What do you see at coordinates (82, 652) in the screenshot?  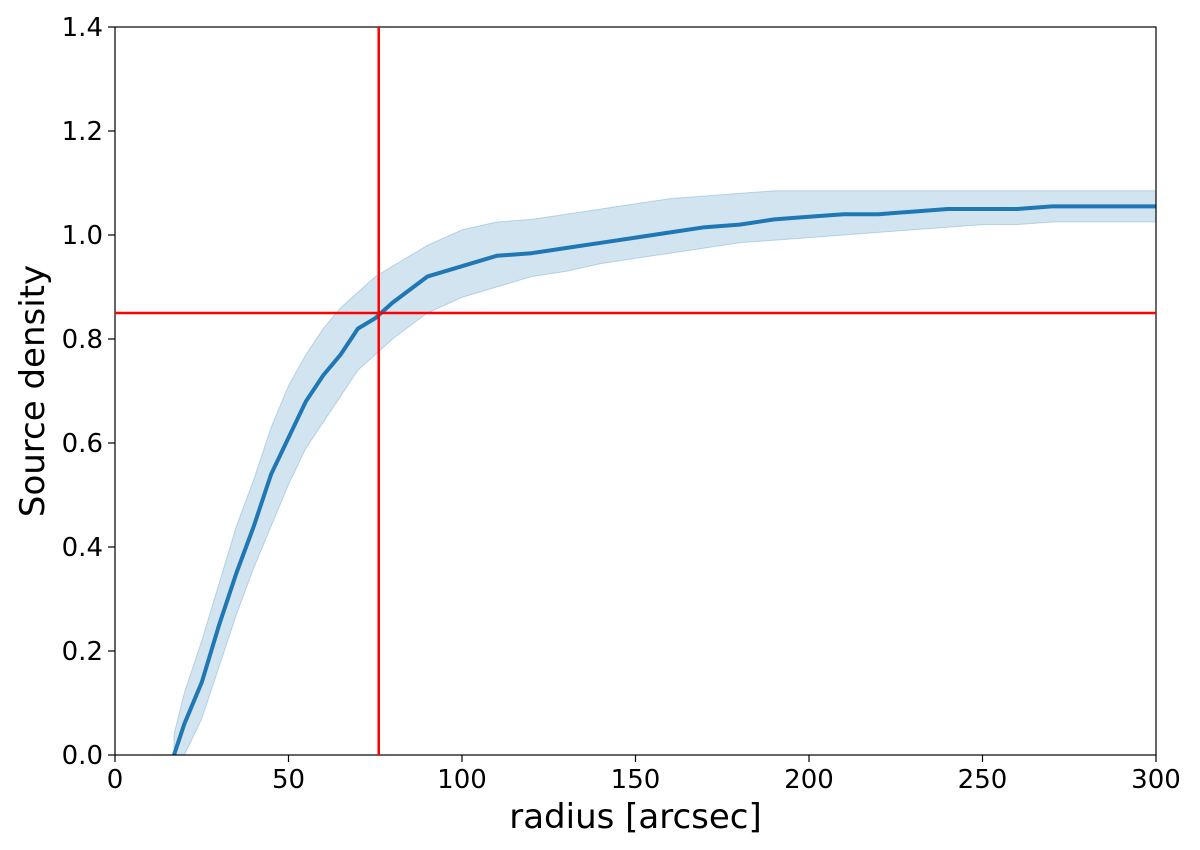 I see `y-tick-label: 0.2` at bounding box center [82, 652].